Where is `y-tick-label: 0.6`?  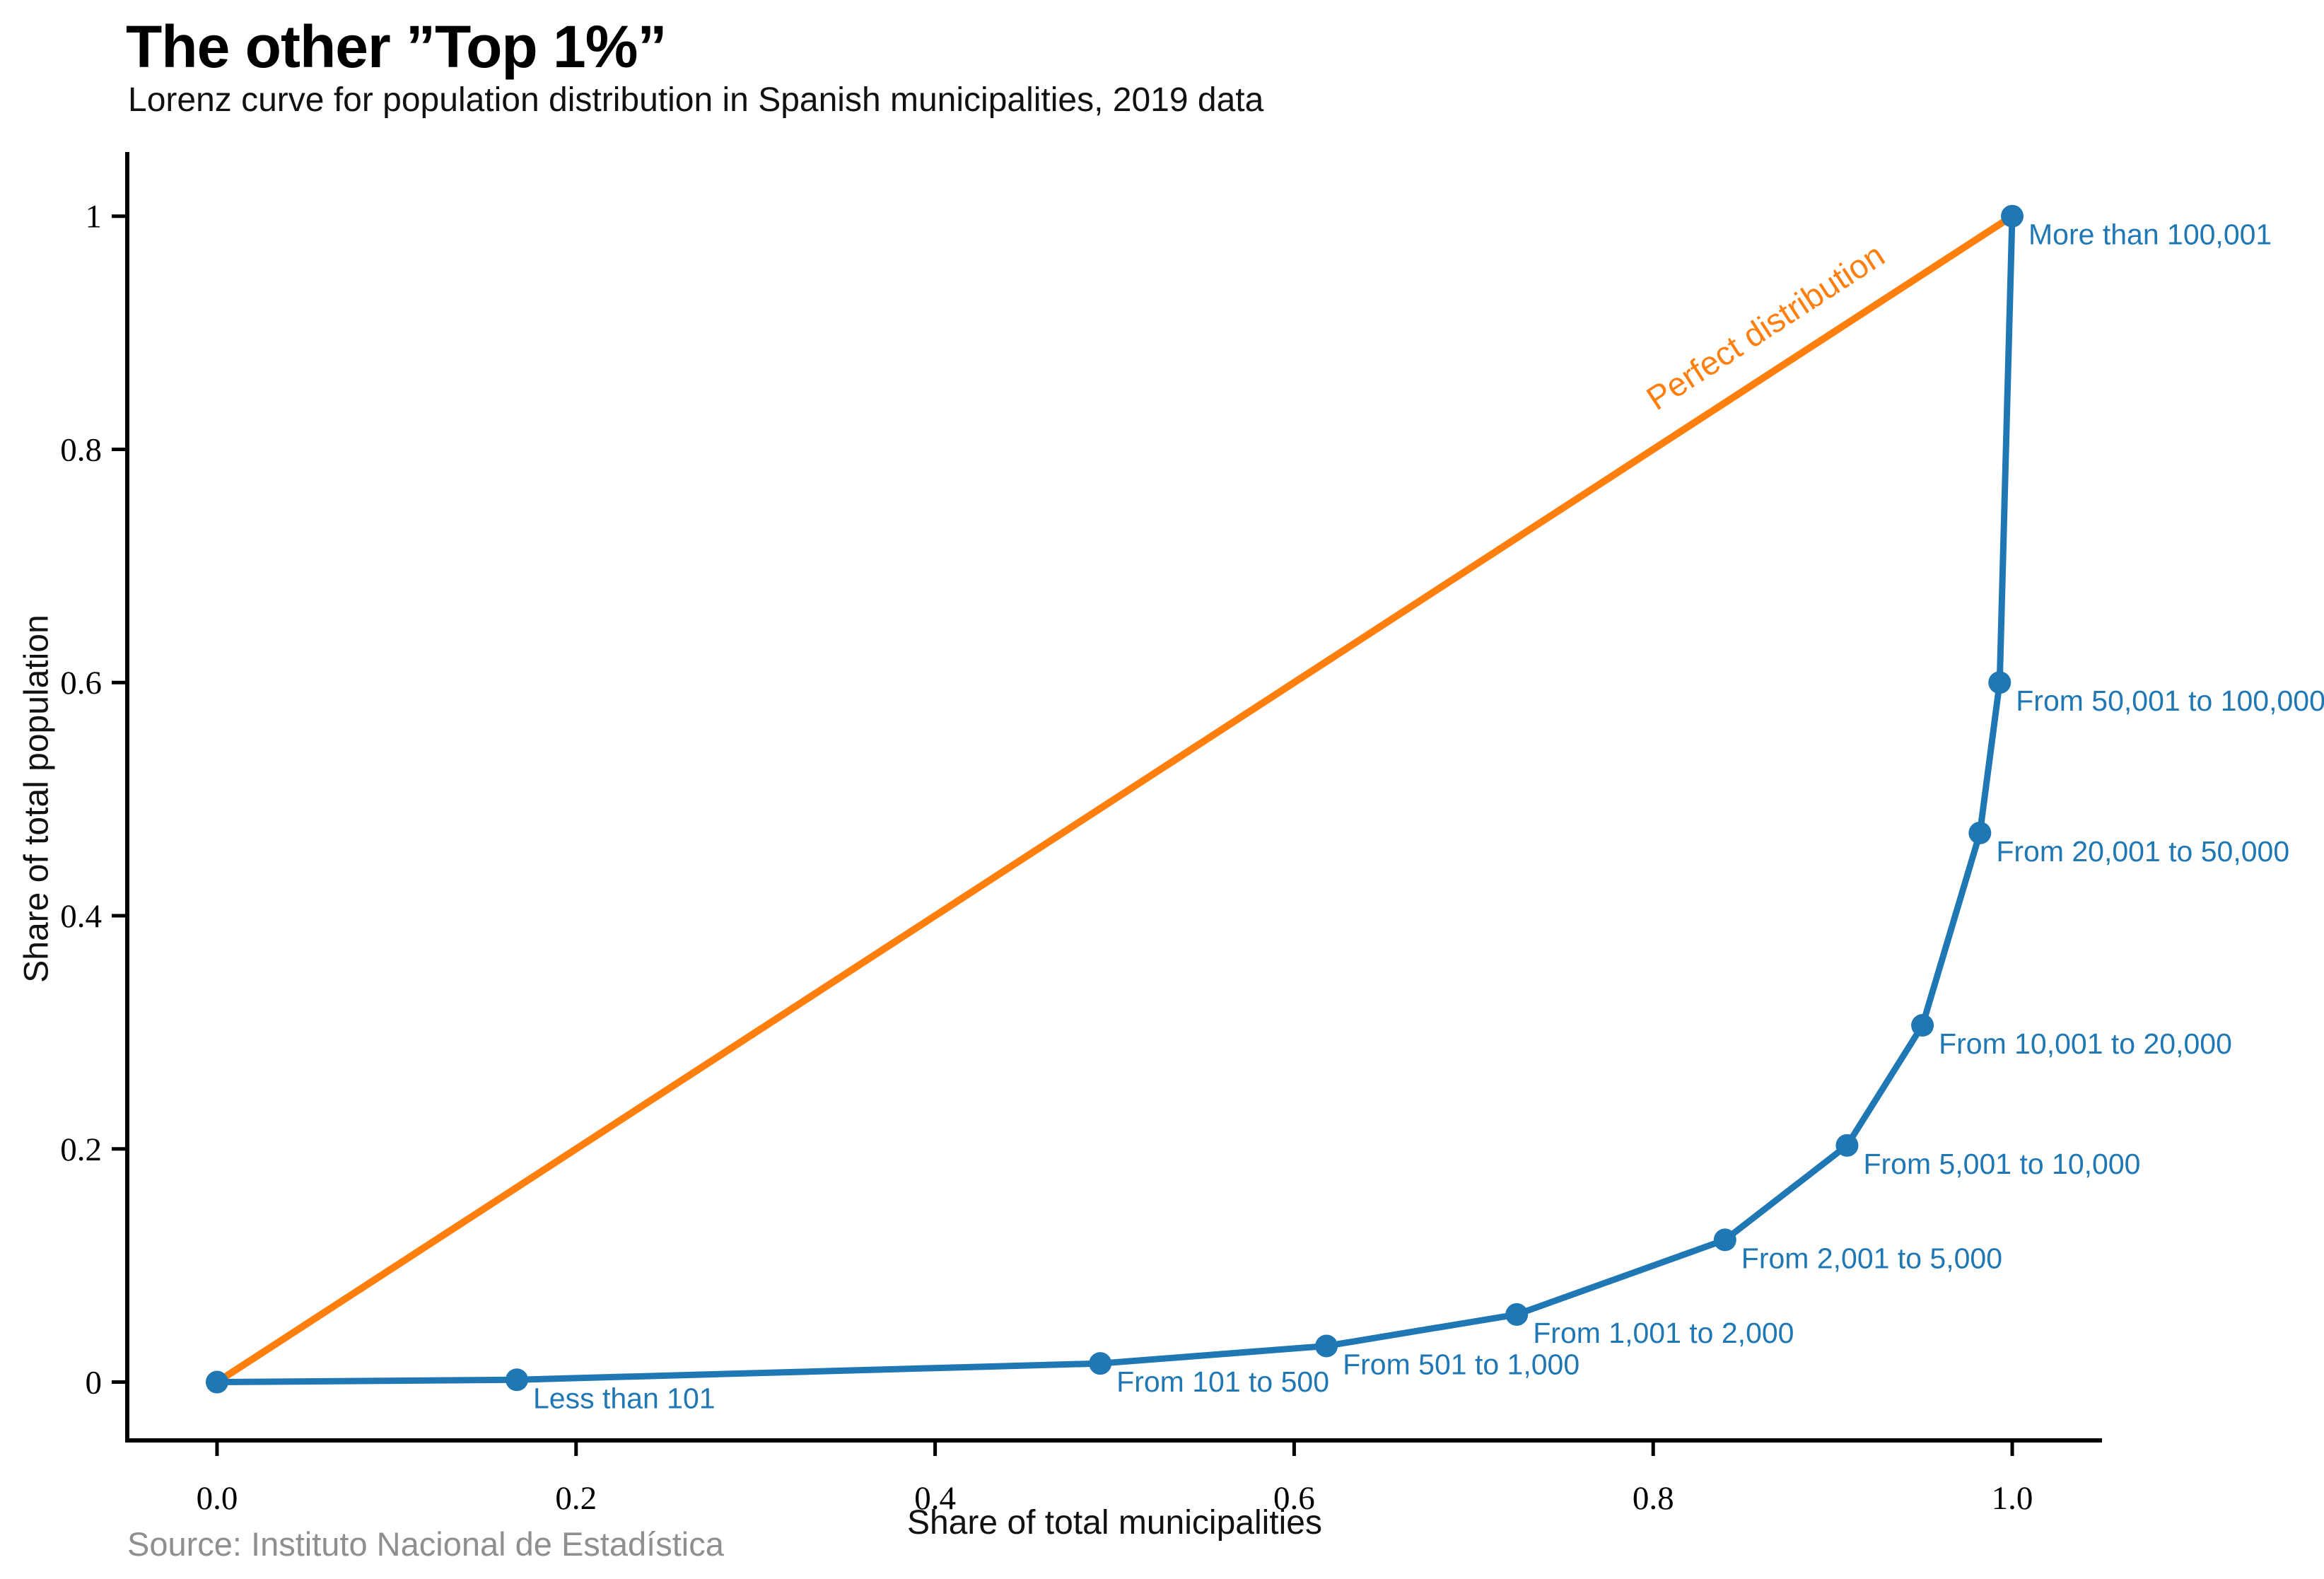
y-tick-label: 0.6 is located at coordinates (81, 683).